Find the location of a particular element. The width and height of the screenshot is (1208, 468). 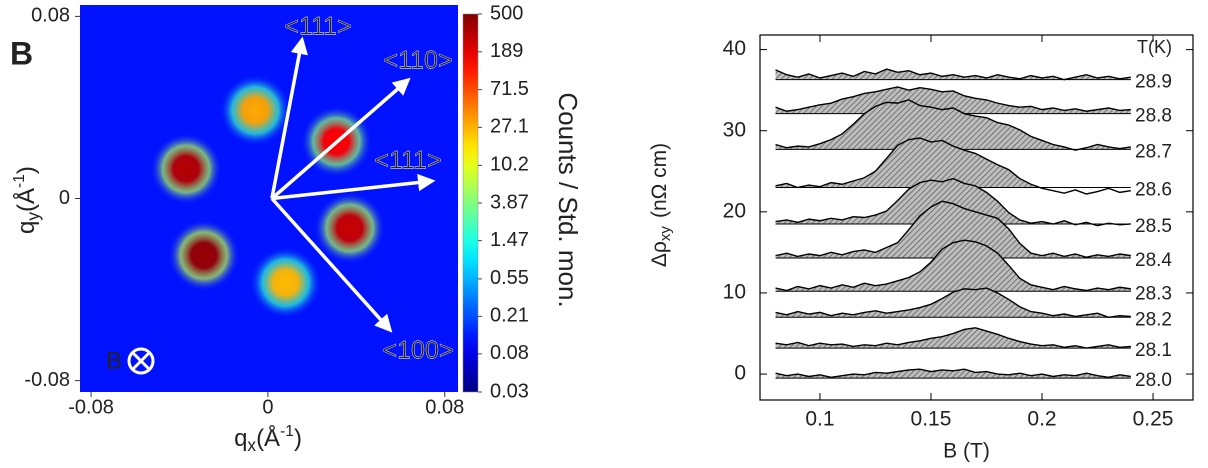

legend-label: 28.4 is located at coordinates (1153, 260).